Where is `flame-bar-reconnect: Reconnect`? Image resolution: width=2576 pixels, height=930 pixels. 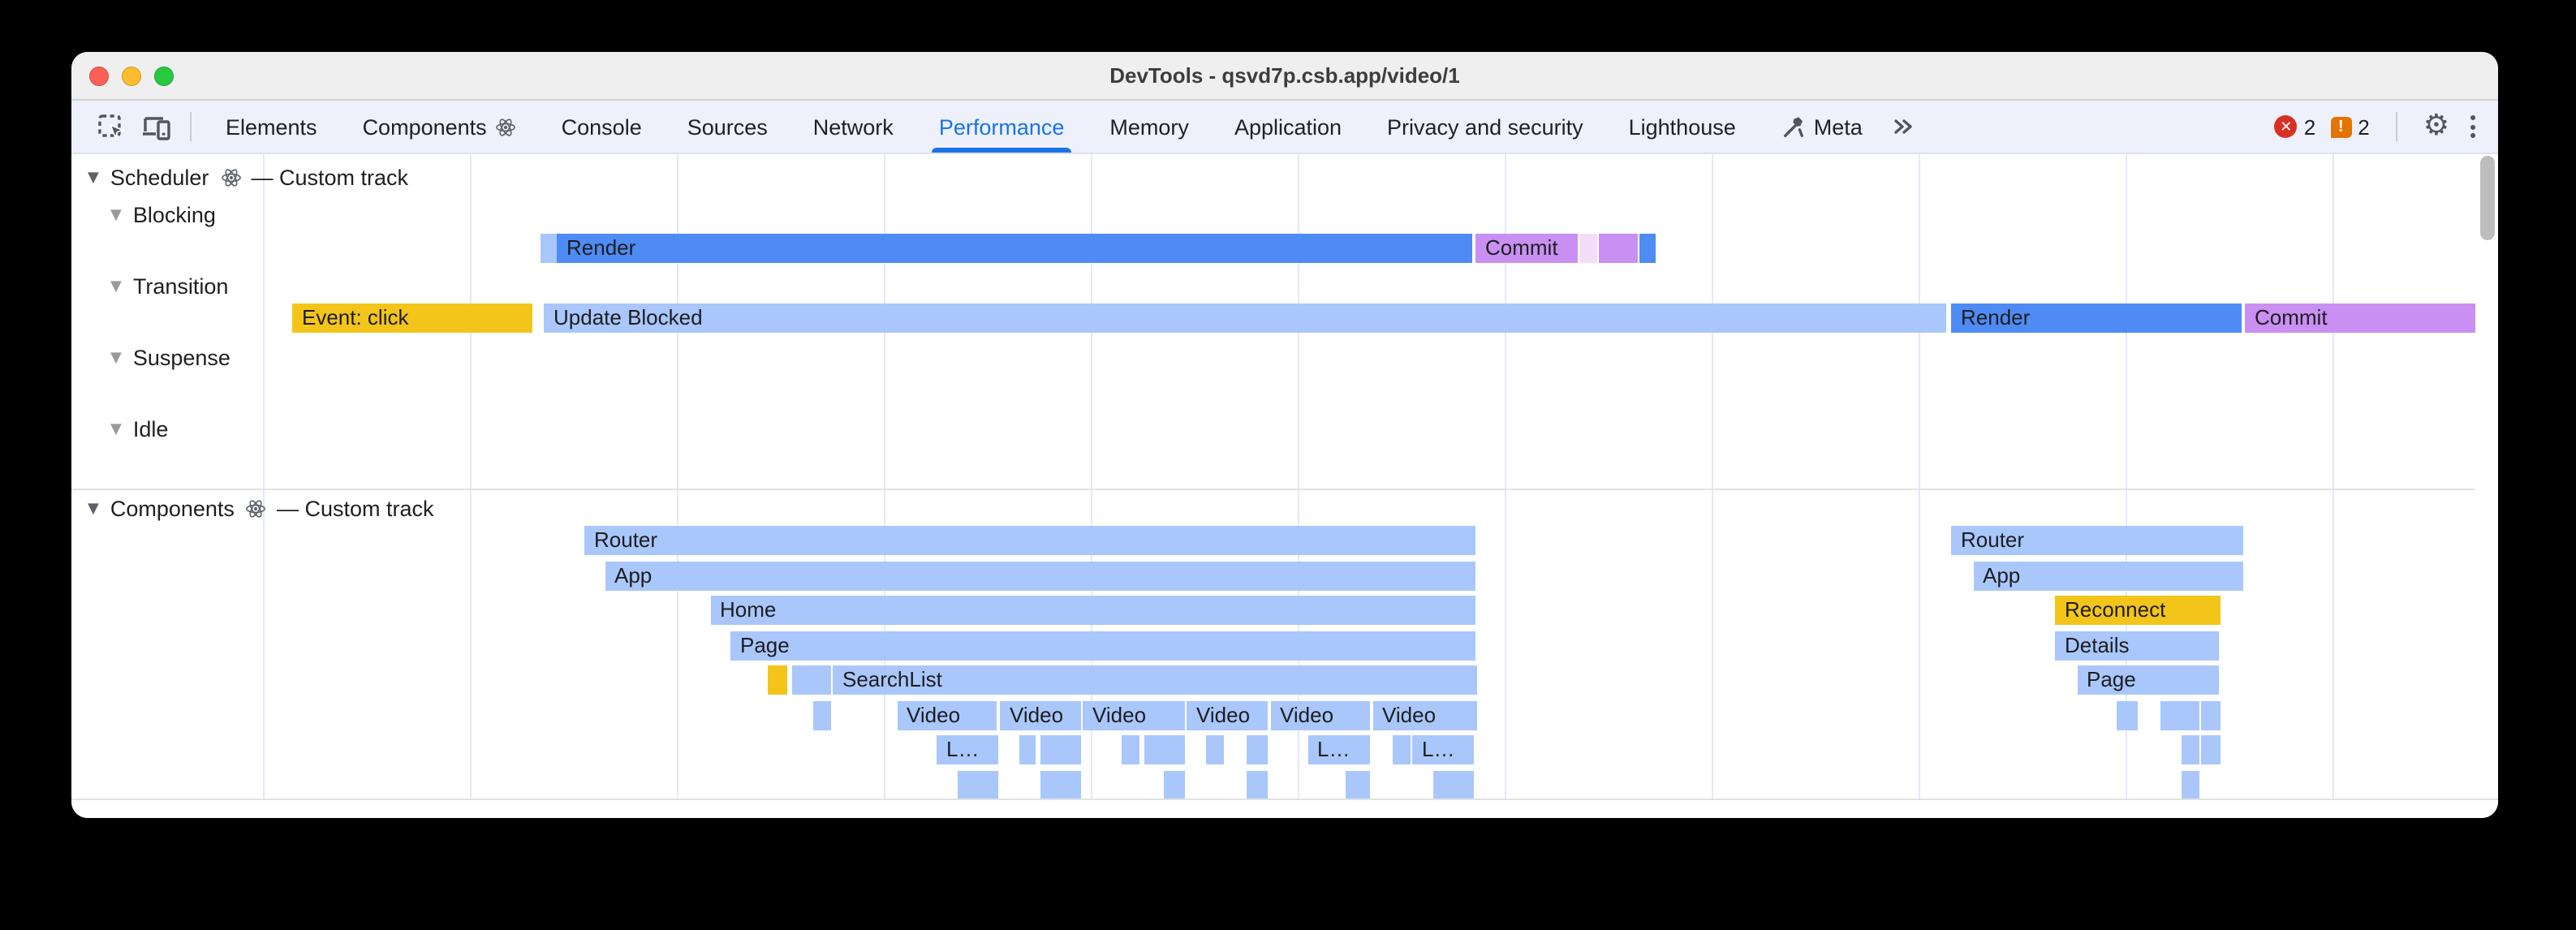 flame-bar-reconnect: Reconnect is located at coordinates (2138, 610).